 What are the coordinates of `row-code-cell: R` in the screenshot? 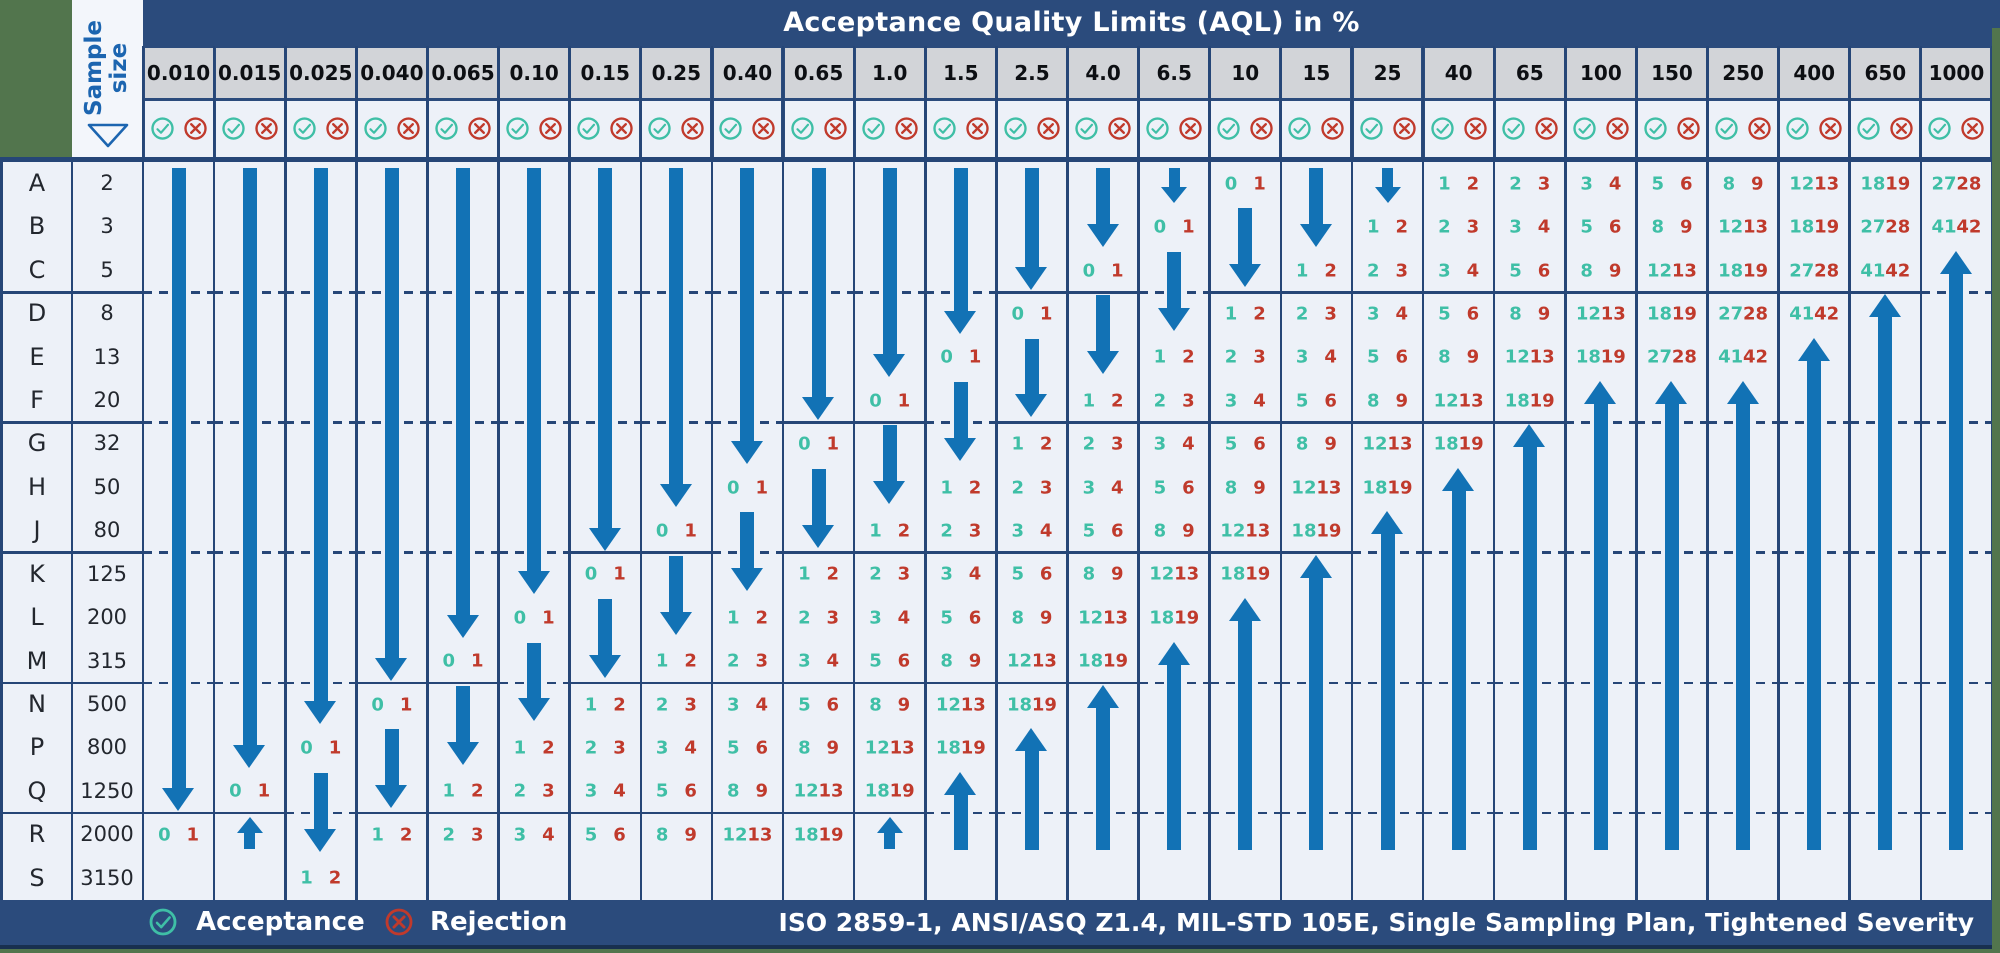 It's located at (37, 834).